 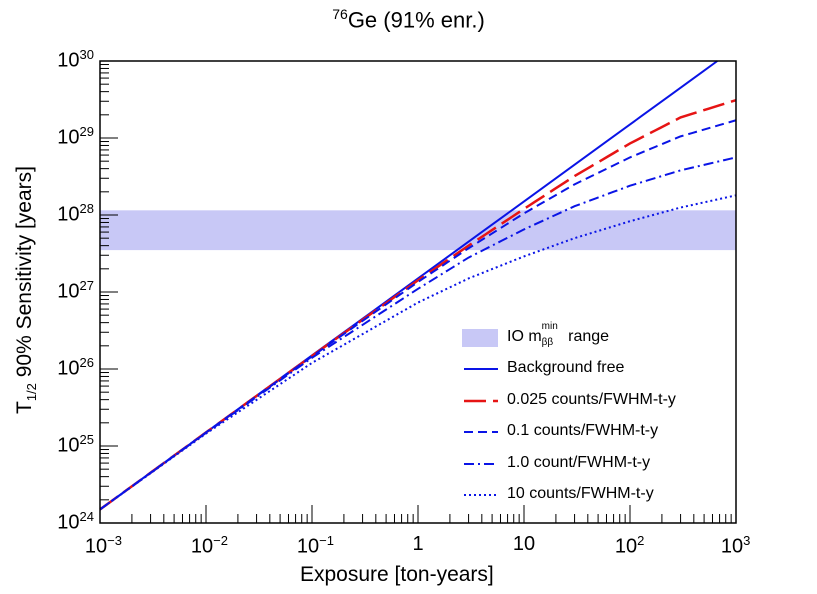 I want to click on legend-band-rest: range, so click(x=586, y=336).